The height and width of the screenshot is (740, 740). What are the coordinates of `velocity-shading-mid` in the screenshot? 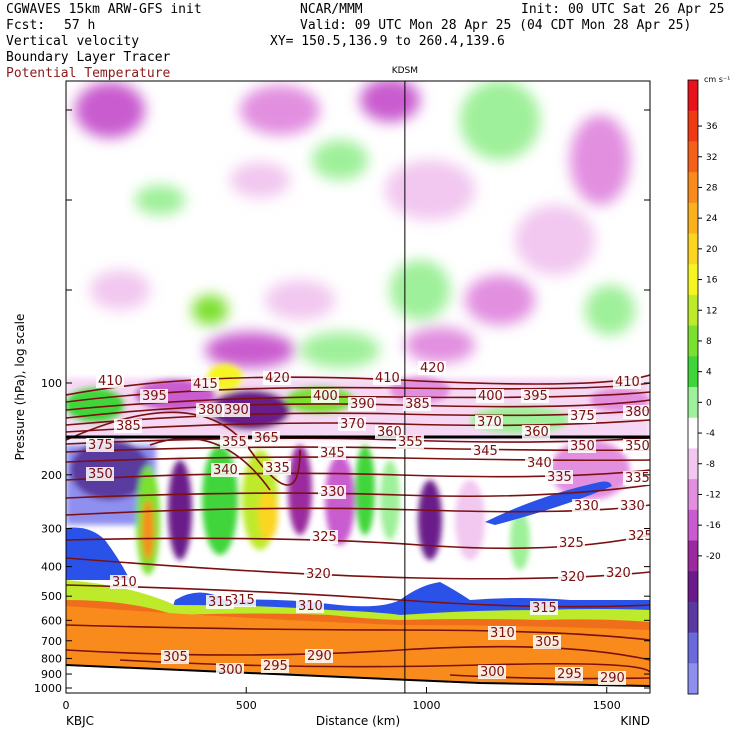 It's located at (348, 507).